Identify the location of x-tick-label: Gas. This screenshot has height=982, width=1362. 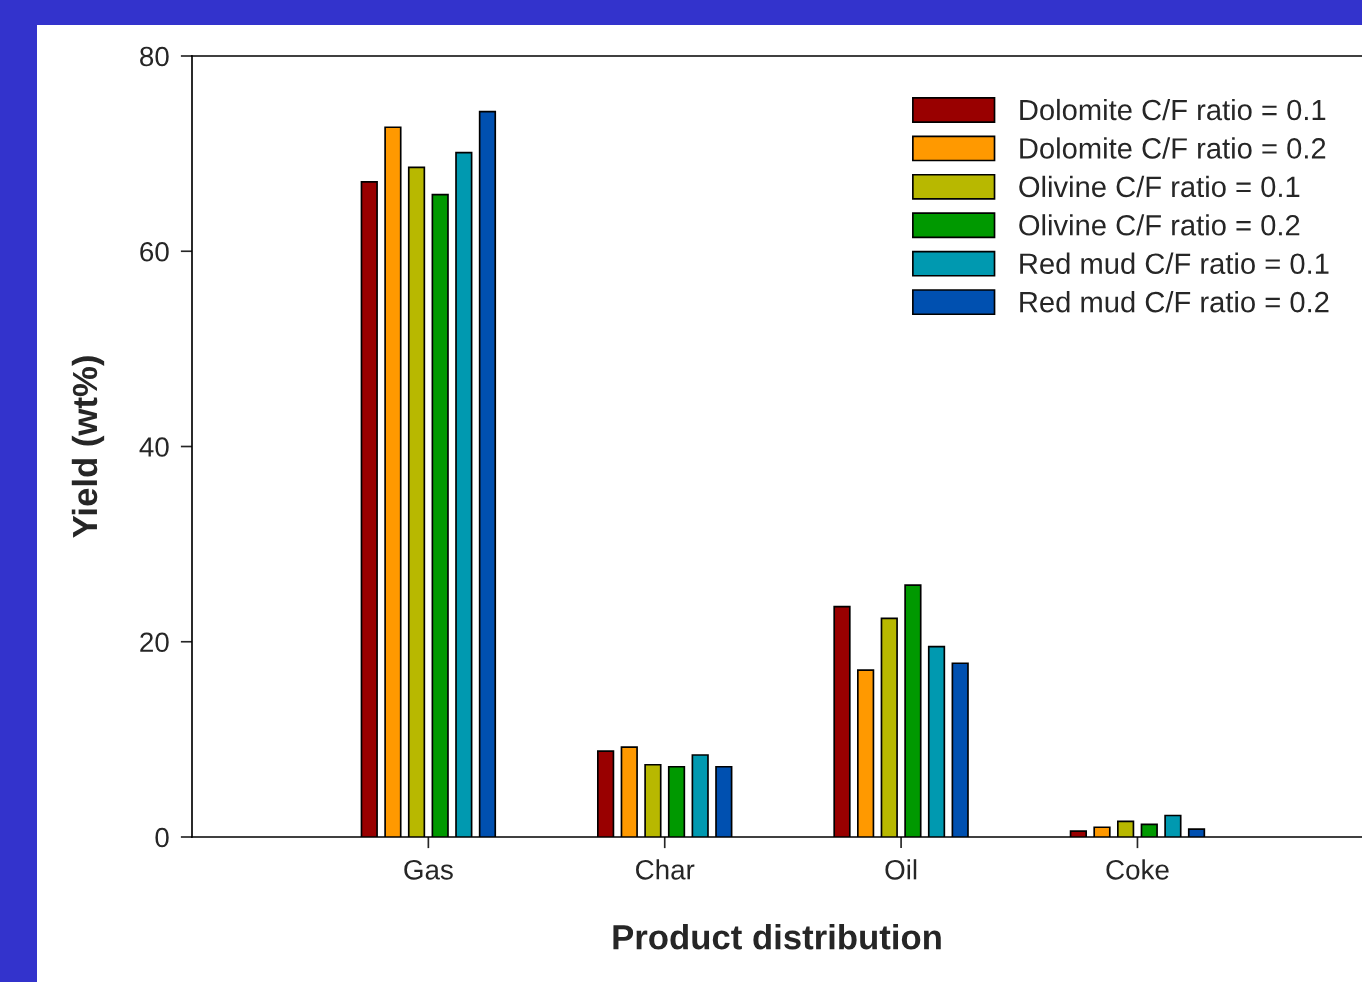
(428, 869).